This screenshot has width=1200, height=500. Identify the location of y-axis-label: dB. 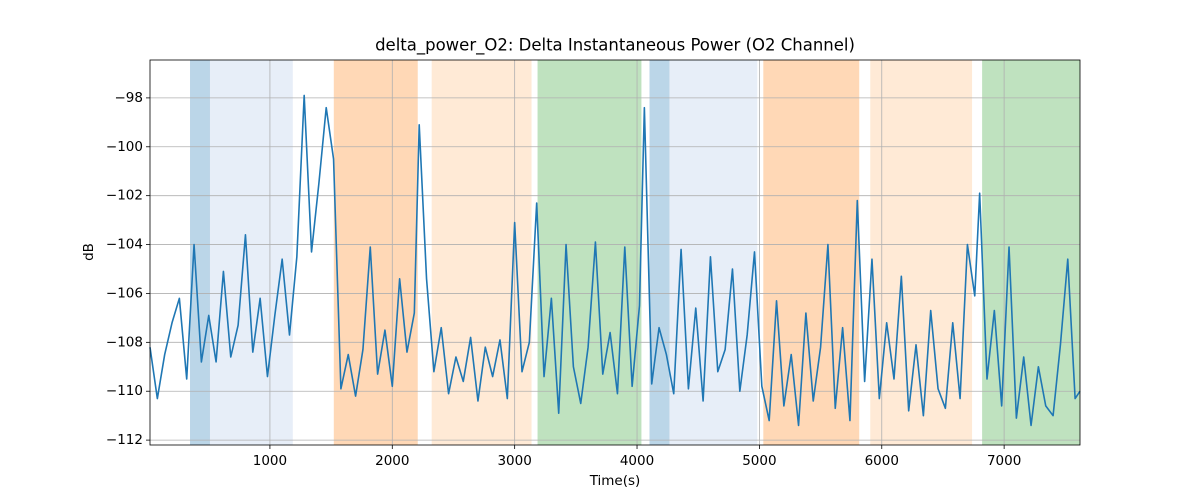
(89, 252).